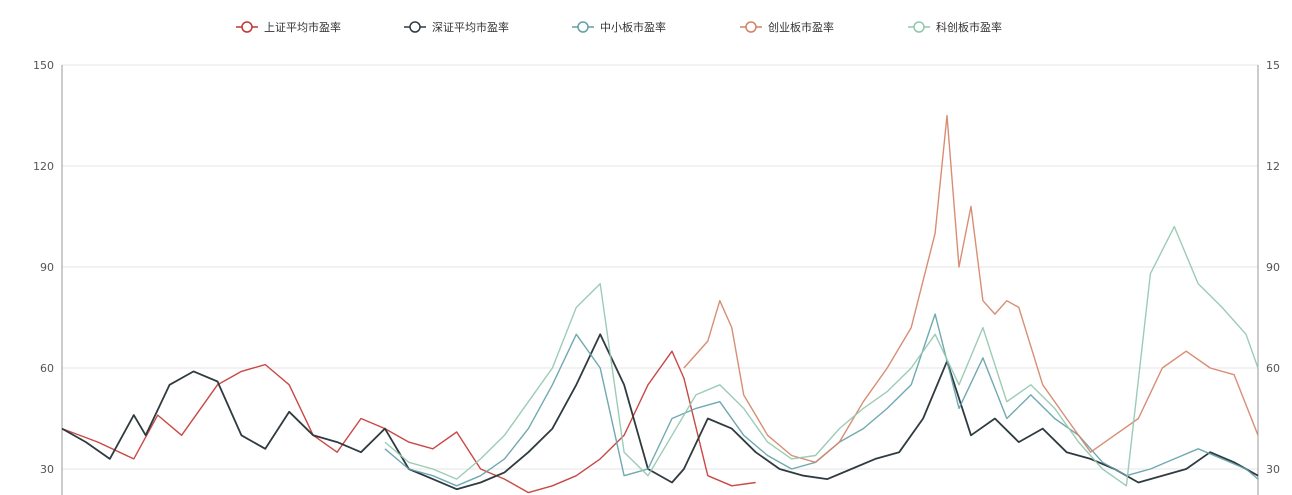 The image size is (1292, 495). I want to click on legend-item: 科创板市盈率, so click(955, 27).